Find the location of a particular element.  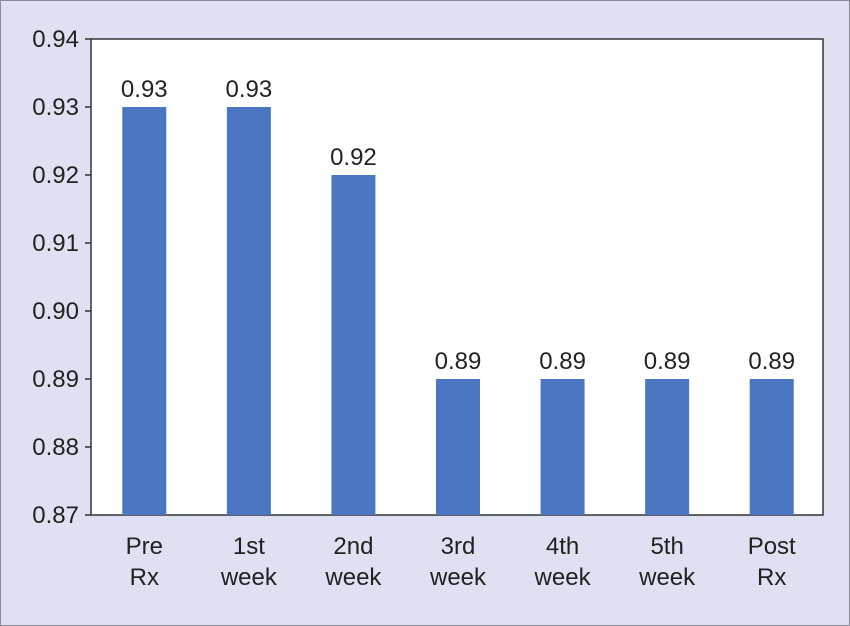

x-category-label: Pre is located at coordinates (144, 546).